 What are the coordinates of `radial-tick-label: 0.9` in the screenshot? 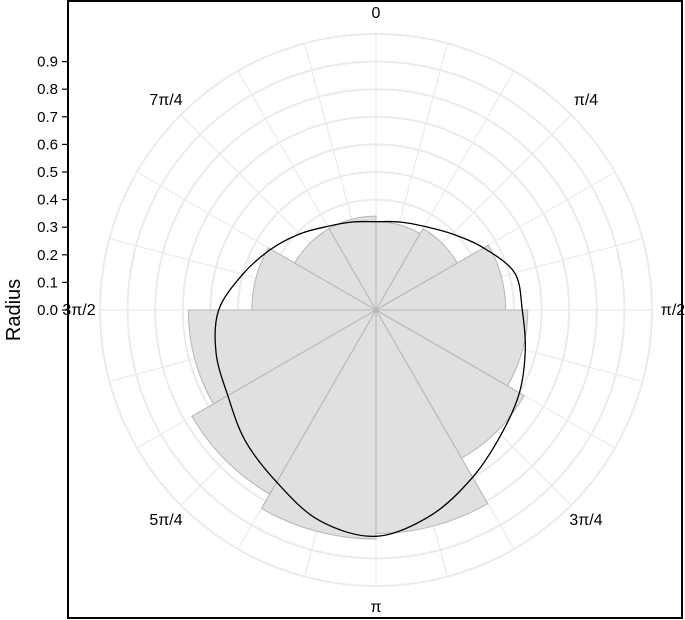 It's located at (47, 62).